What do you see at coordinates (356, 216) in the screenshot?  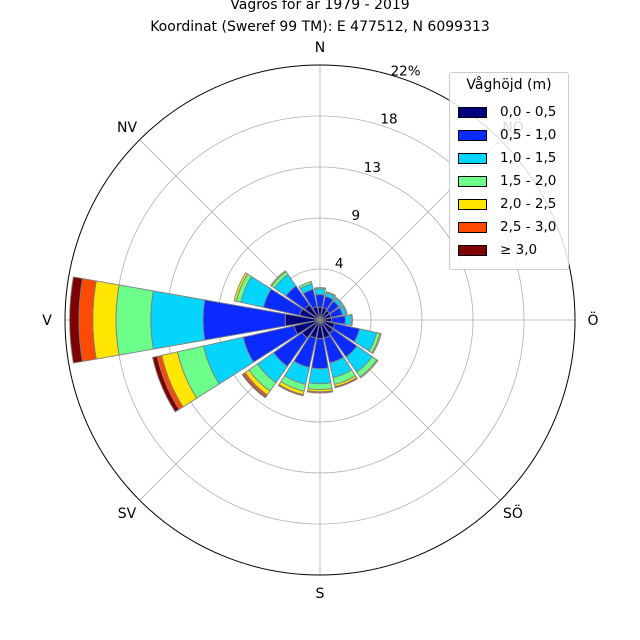 I see `radial-tick-label: 9` at bounding box center [356, 216].